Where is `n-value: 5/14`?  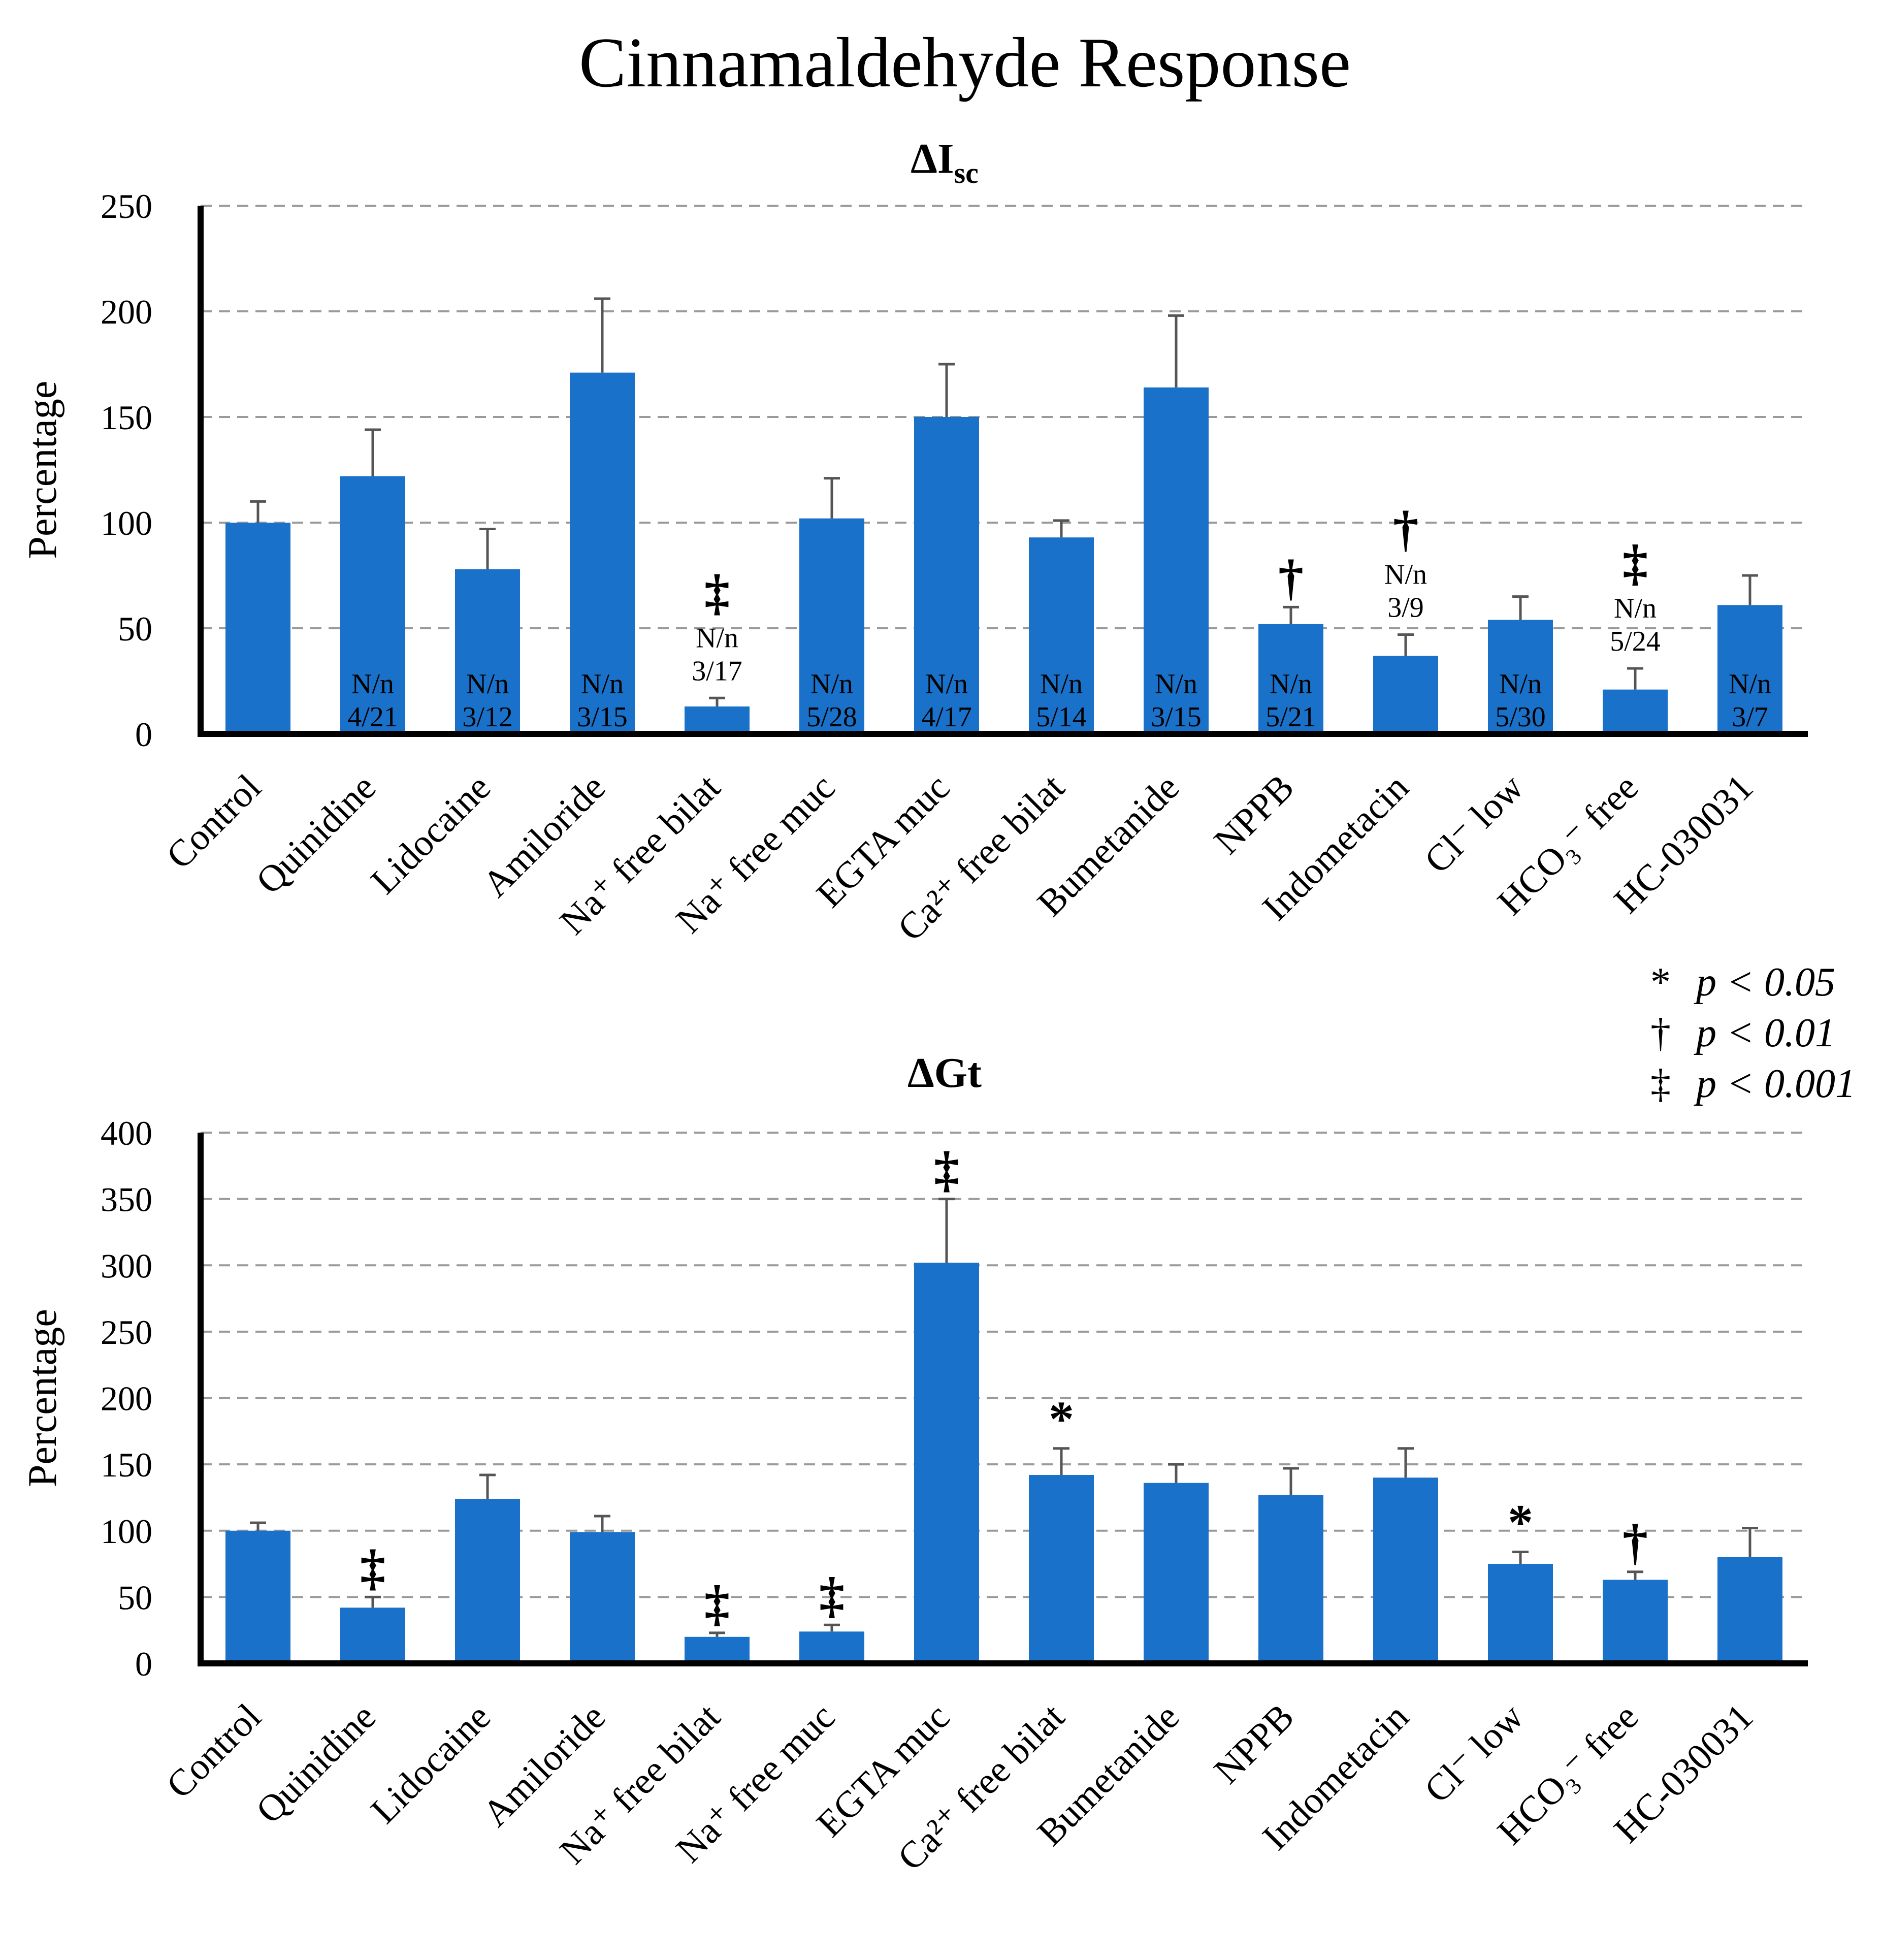 n-value: 5/14 is located at coordinates (1061, 717).